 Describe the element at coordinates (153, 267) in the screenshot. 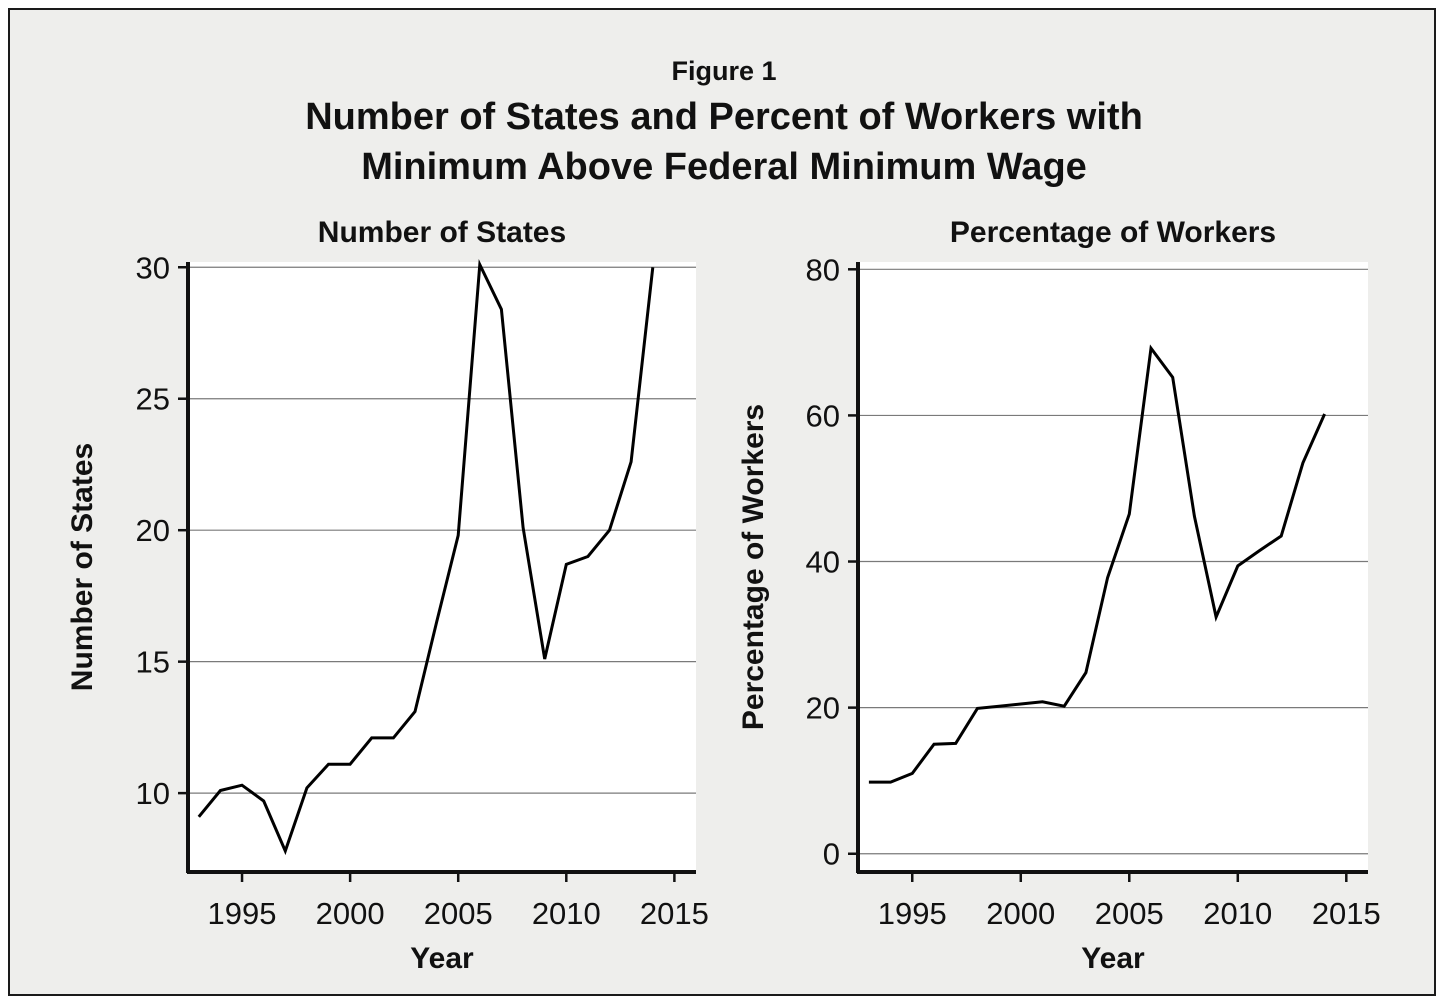

I see `y-tick-label: 30` at that location.